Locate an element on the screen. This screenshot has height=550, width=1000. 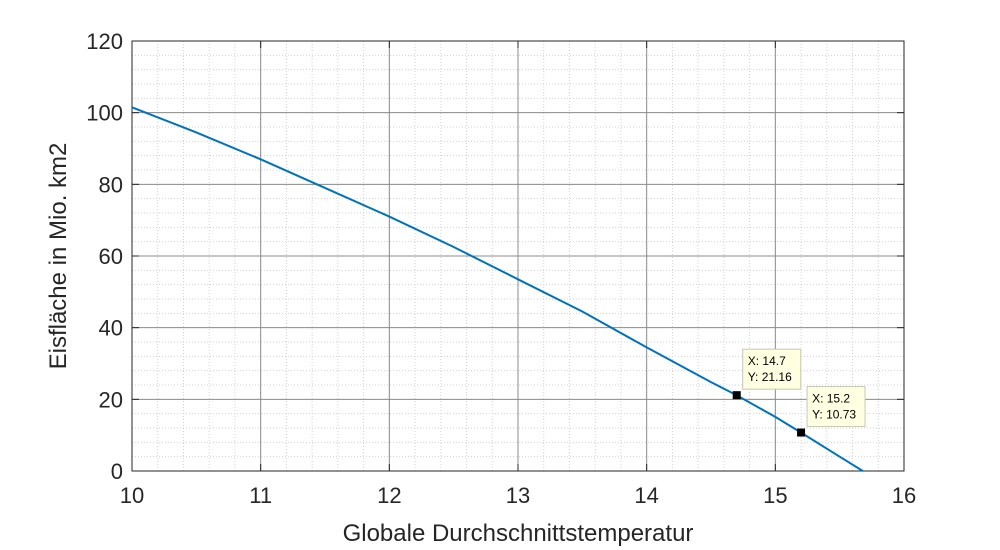
y-axis-label: Eisfläche in Mio. km2 is located at coordinates (58, 256).